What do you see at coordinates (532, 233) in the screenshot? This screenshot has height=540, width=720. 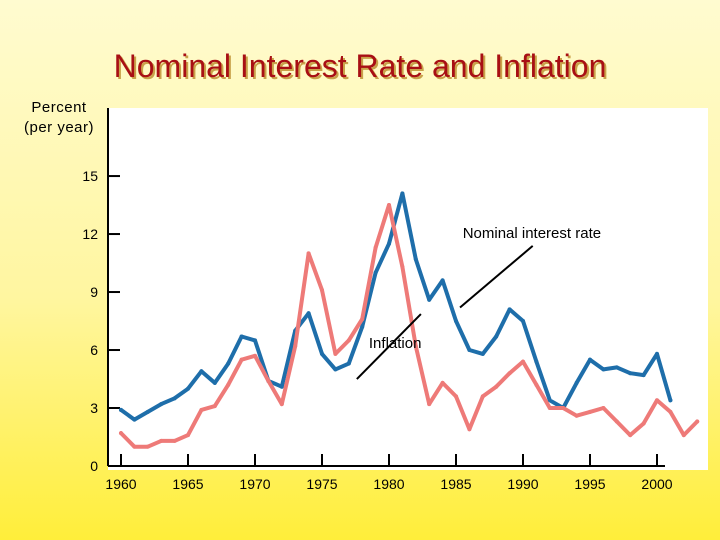 I see `annotation-label: Nominal interest rate` at bounding box center [532, 233].